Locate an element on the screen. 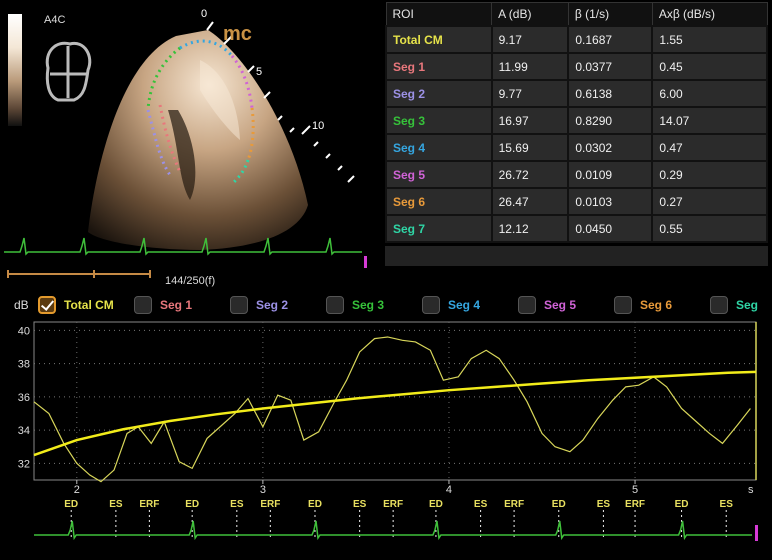 This screenshot has width=772, height=560. four-chamber-heart-icon is located at coordinates (68, 71).